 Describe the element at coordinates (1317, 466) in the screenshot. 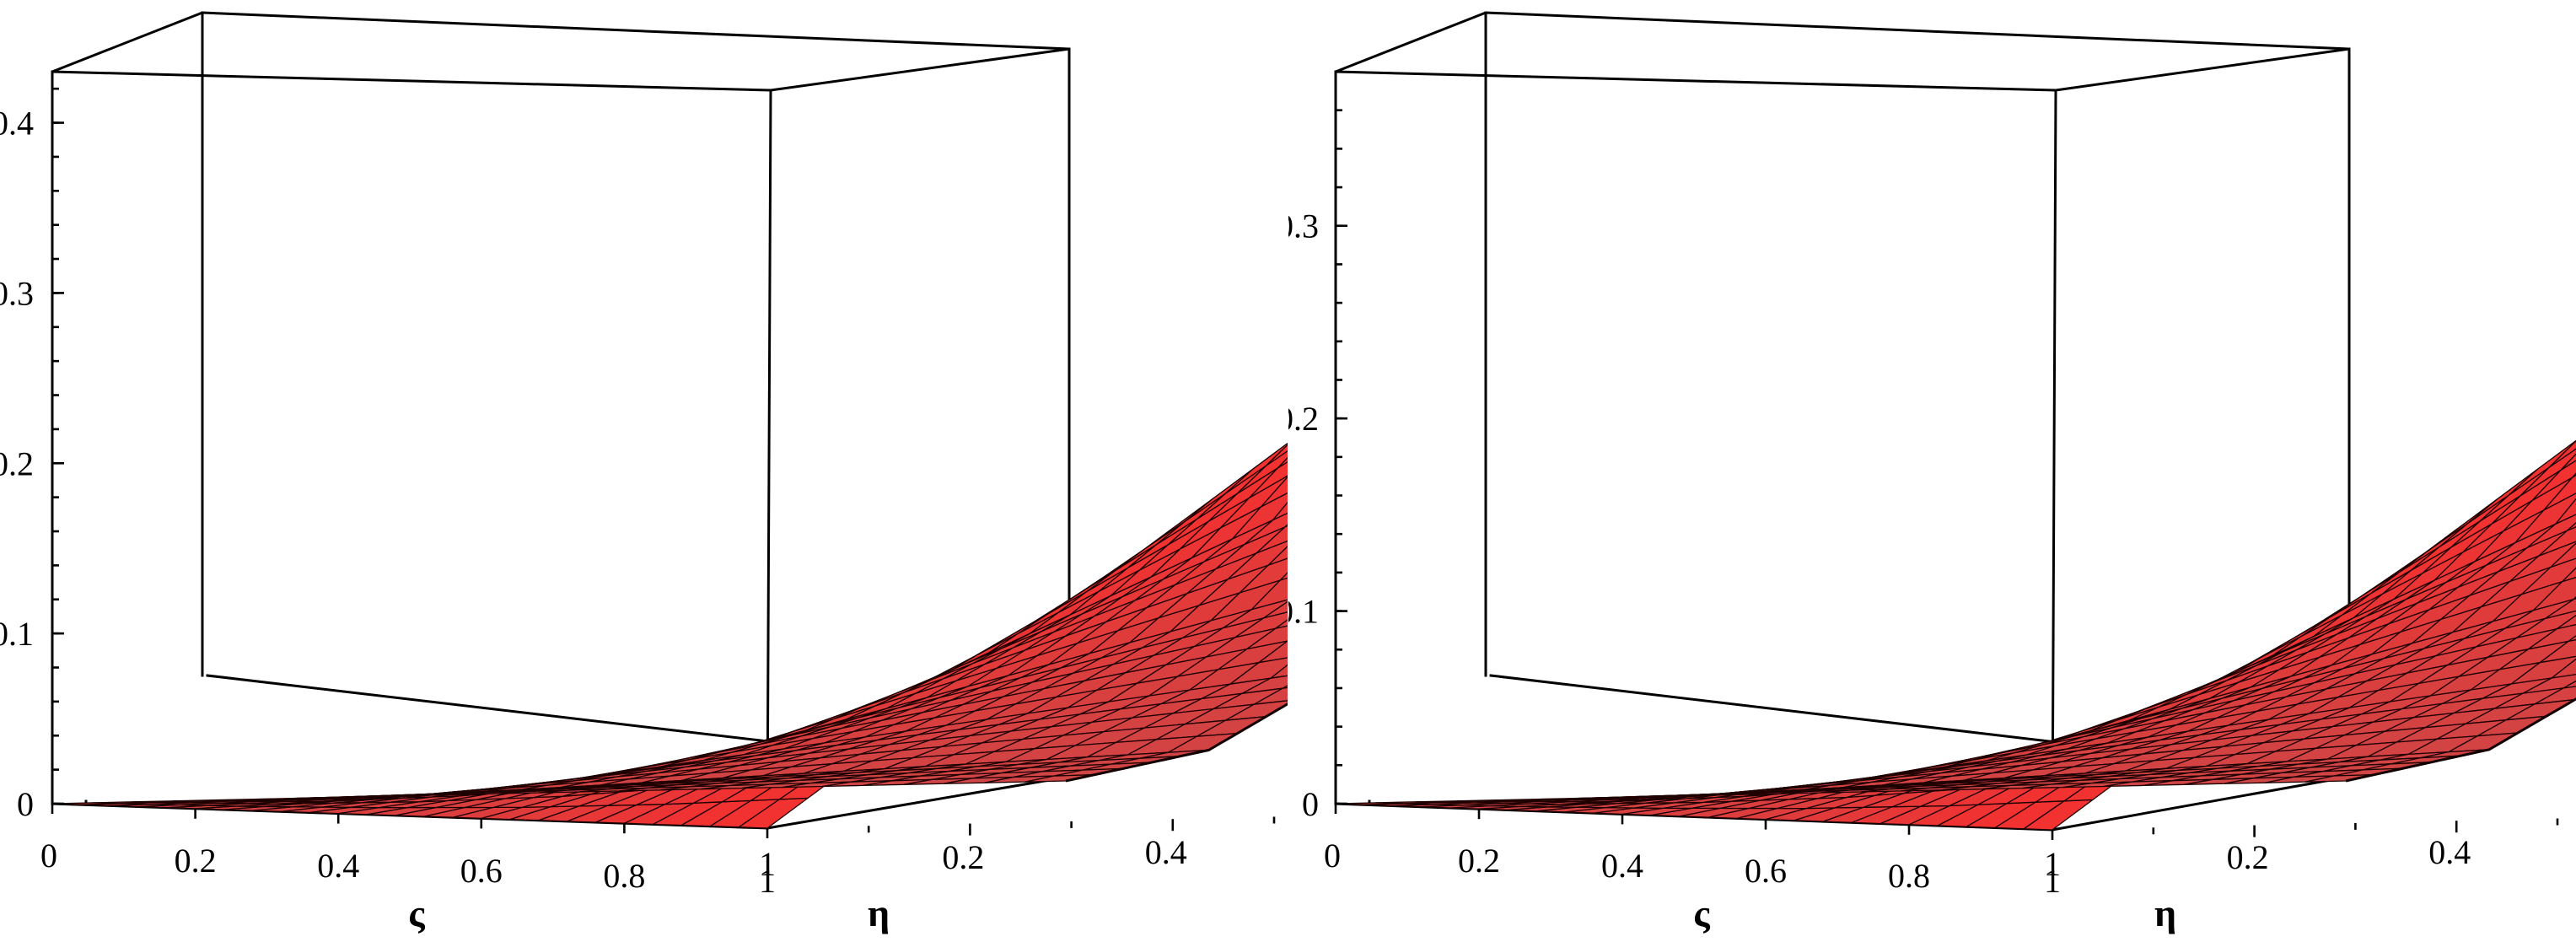

I see `z-axis: 0 0.1 0.2 0.3` at that location.